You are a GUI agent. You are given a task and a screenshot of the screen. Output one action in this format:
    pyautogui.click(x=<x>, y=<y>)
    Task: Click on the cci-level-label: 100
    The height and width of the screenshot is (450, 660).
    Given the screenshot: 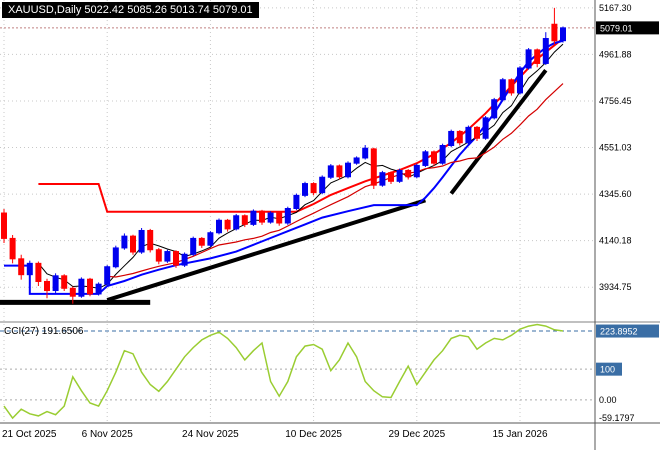 What is the action you would take?
    pyautogui.click(x=607, y=370)
    